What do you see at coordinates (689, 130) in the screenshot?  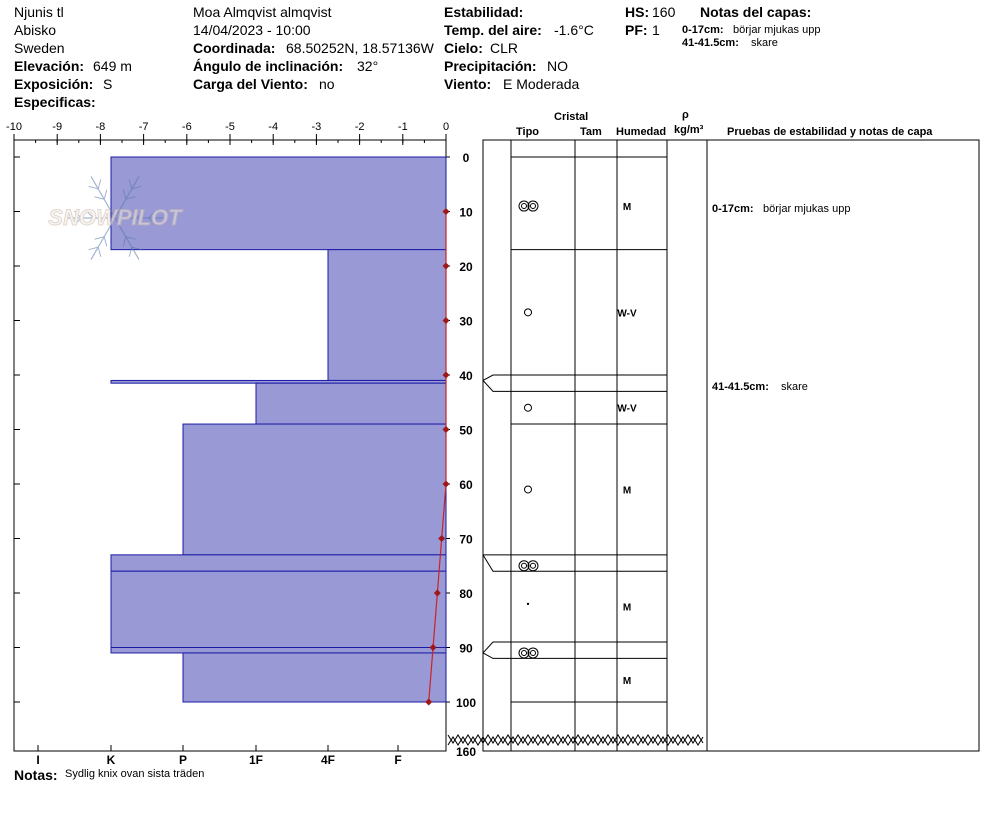 I see `col-density-unit: kg/m³` at bounding box center [689, 130].